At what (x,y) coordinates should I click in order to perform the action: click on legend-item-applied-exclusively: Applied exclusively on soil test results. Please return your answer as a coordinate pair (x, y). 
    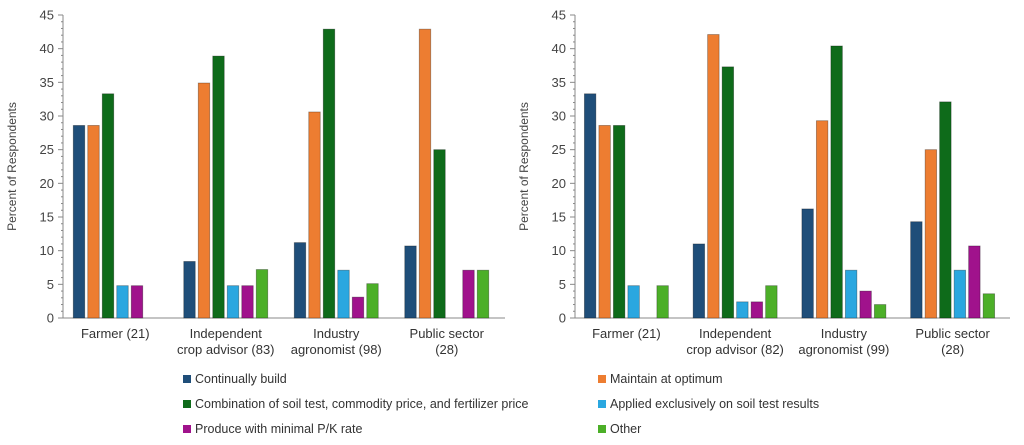
    Looking at the image, I should click on (708, 404).